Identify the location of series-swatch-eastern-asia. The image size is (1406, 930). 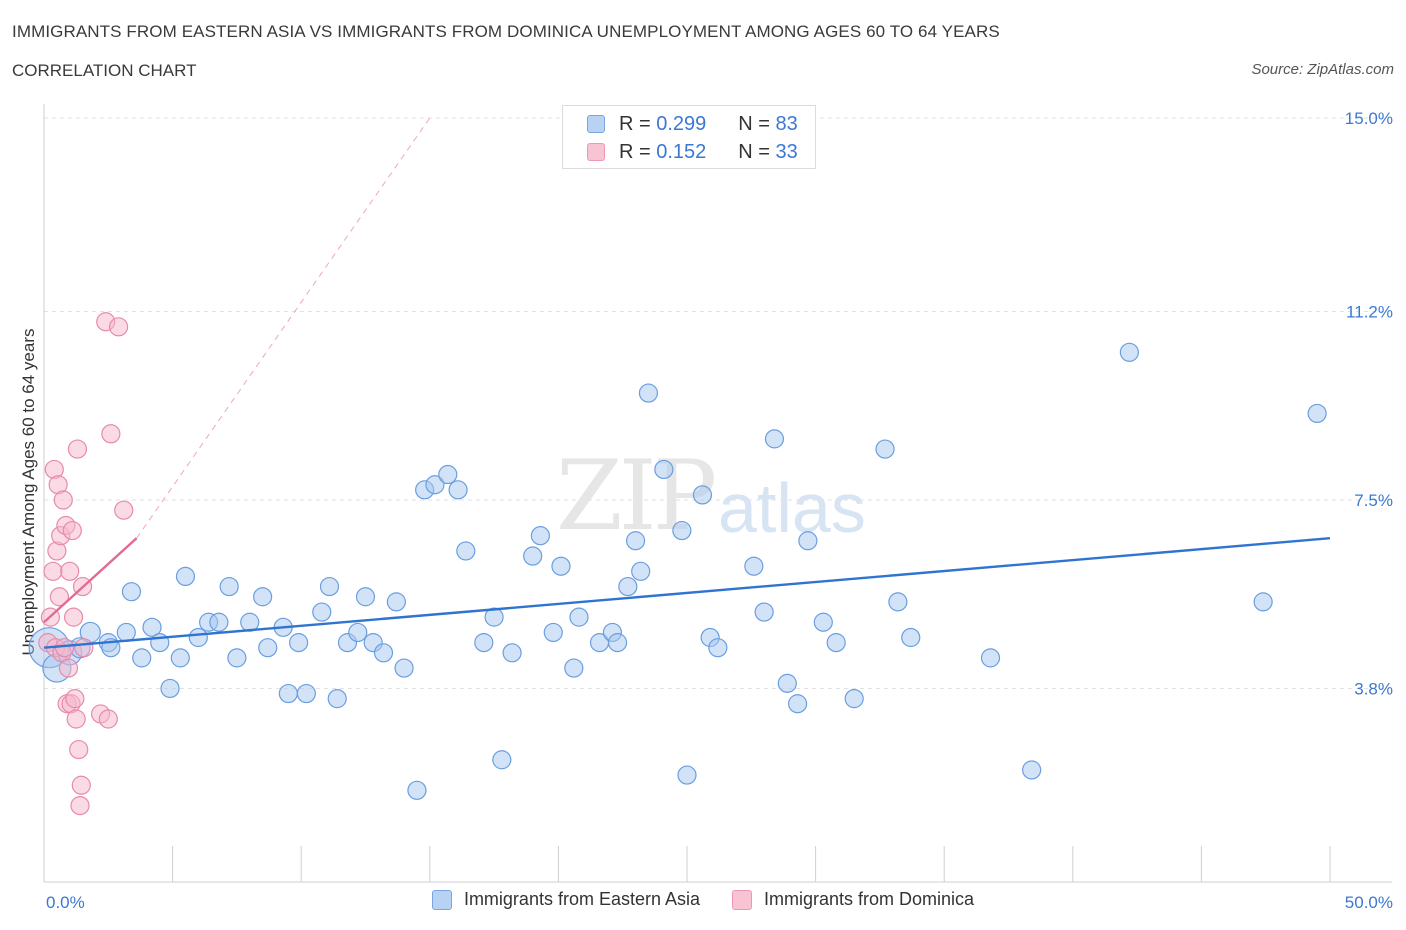
(441, 899).